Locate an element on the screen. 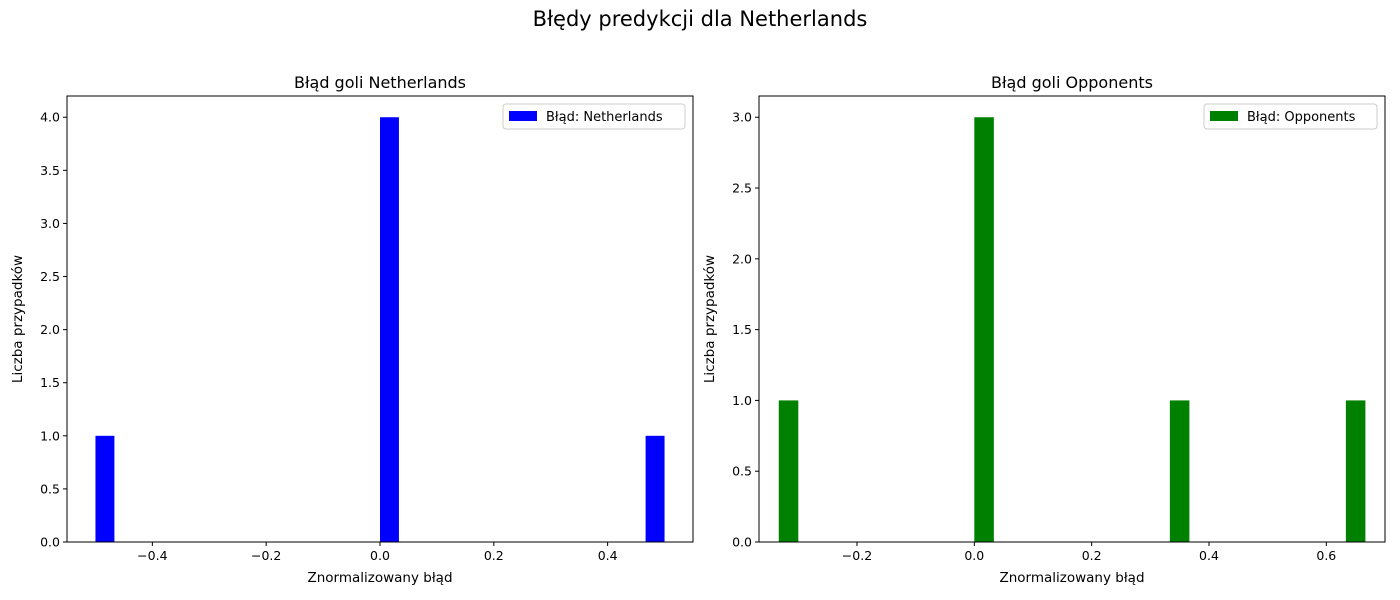 The width and height of the screenshot is (1400, 600). chart2-ylabel: Liczba przypadków is located at coordinates (710, 319).